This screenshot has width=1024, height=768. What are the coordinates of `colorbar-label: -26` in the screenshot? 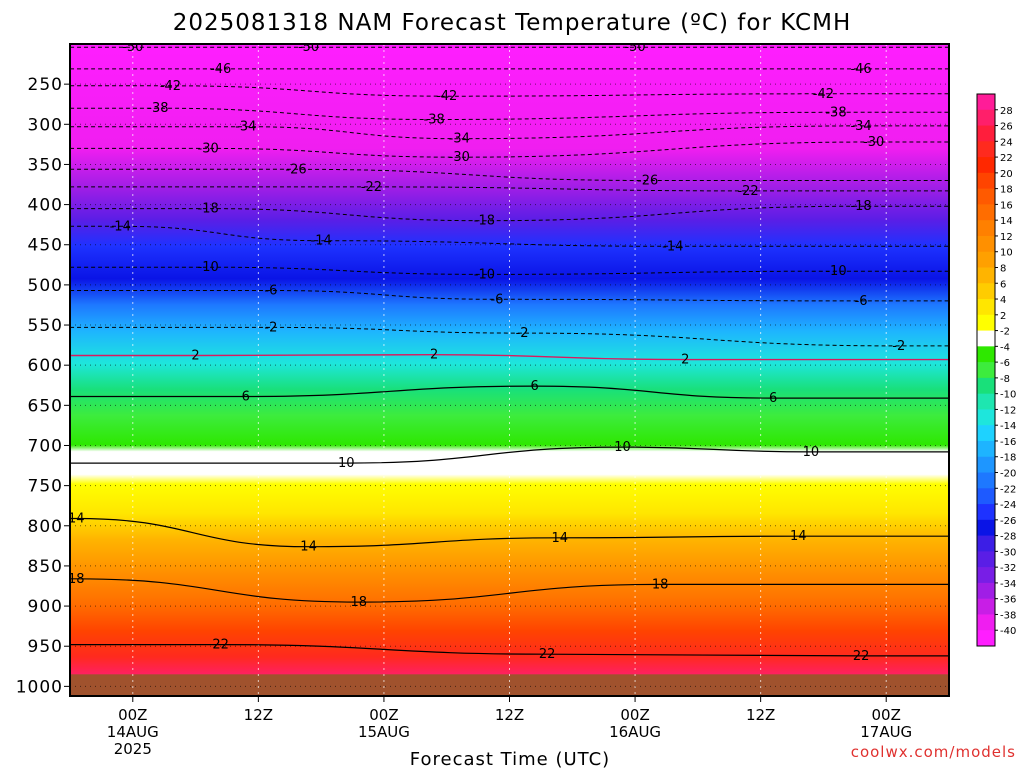 It's located at (1008, 521).